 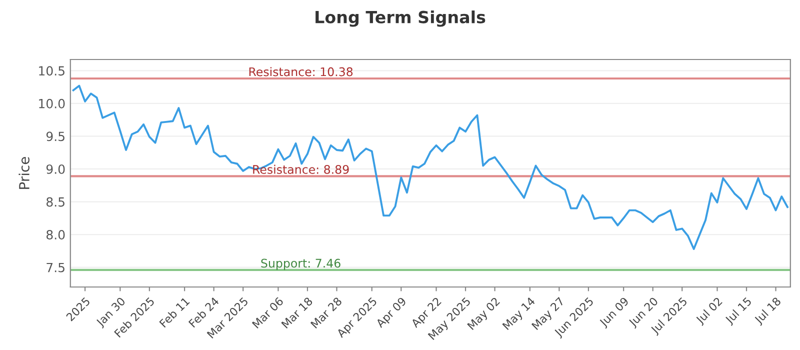 I want to click on y-tick-label: 10.0, so click(x=52, y=103).